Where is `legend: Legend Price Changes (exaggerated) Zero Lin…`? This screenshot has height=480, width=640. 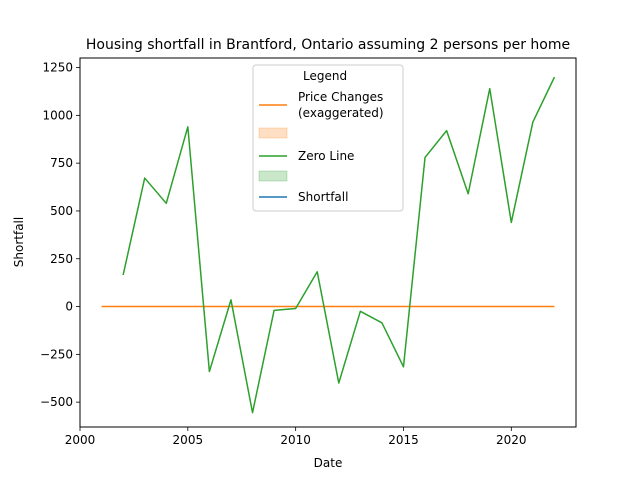 legend: Legend Price Changes (exaggerated) Zero Lin… is located at coordinates (328, 138).